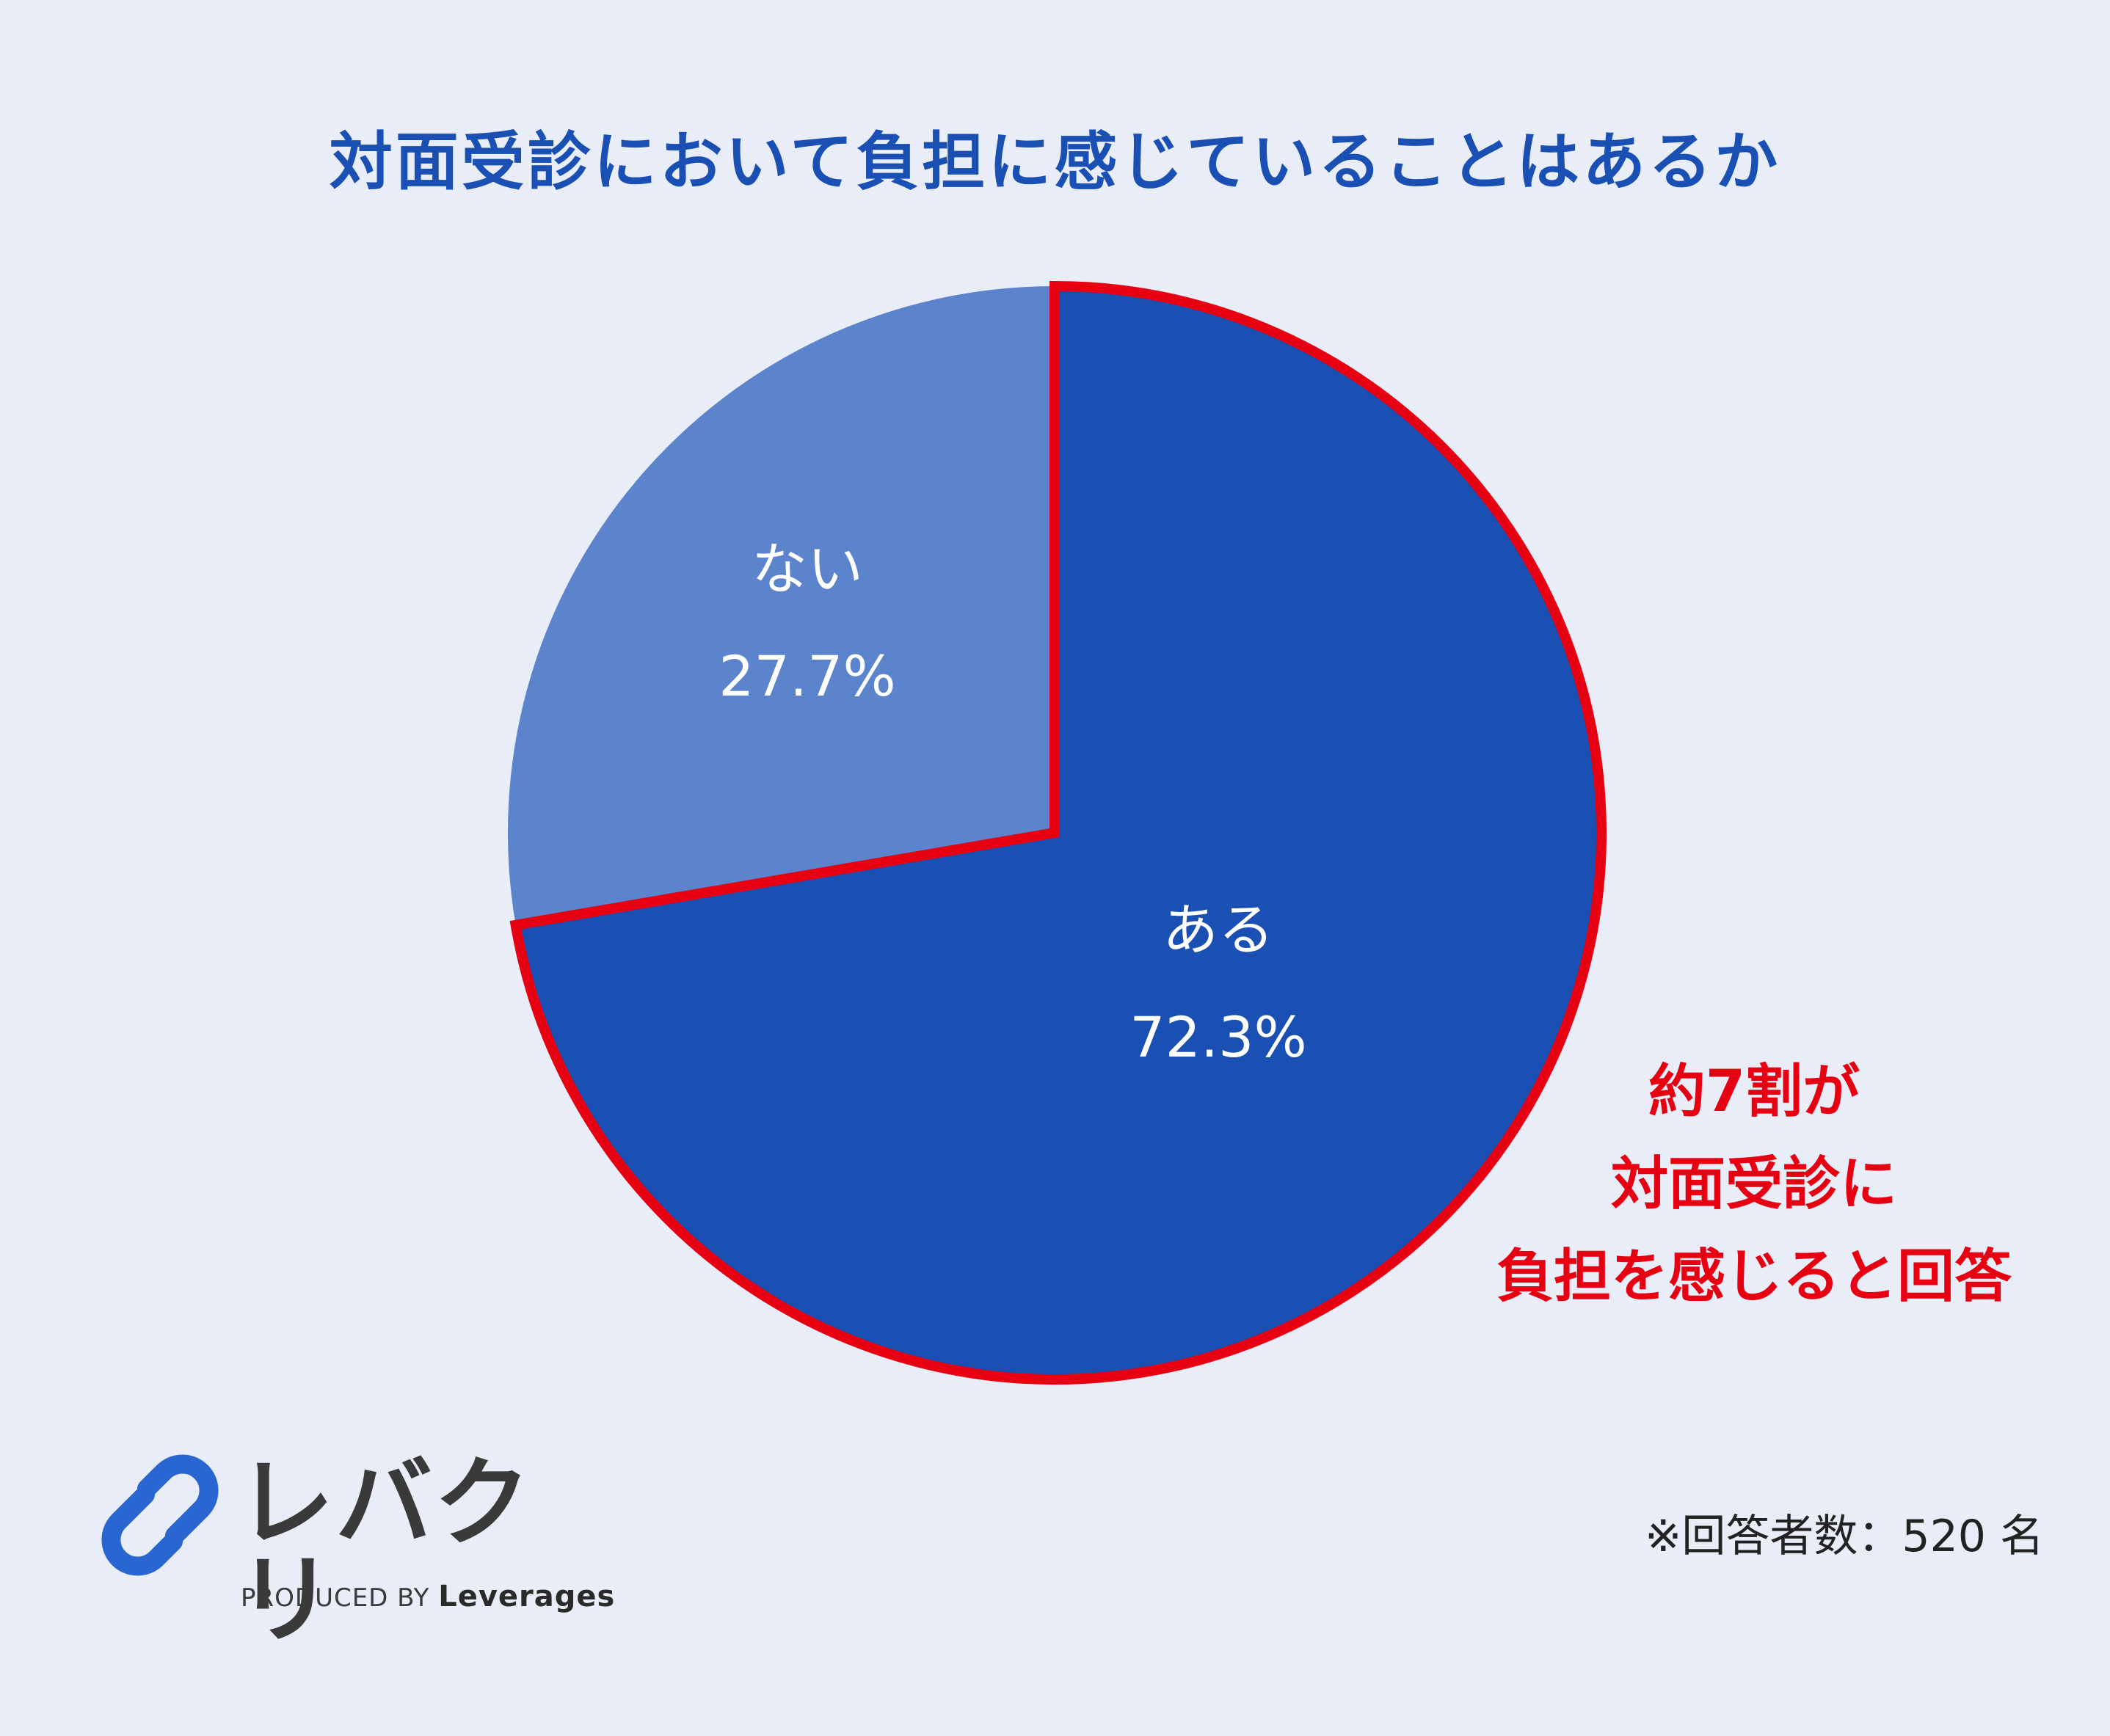 This screenshot has height=1736, width=2110. What do you see at coordinates (1218, 930) in the screenshot?
I see `slice-category-aru: ある` at bounding box center [1218, 930].